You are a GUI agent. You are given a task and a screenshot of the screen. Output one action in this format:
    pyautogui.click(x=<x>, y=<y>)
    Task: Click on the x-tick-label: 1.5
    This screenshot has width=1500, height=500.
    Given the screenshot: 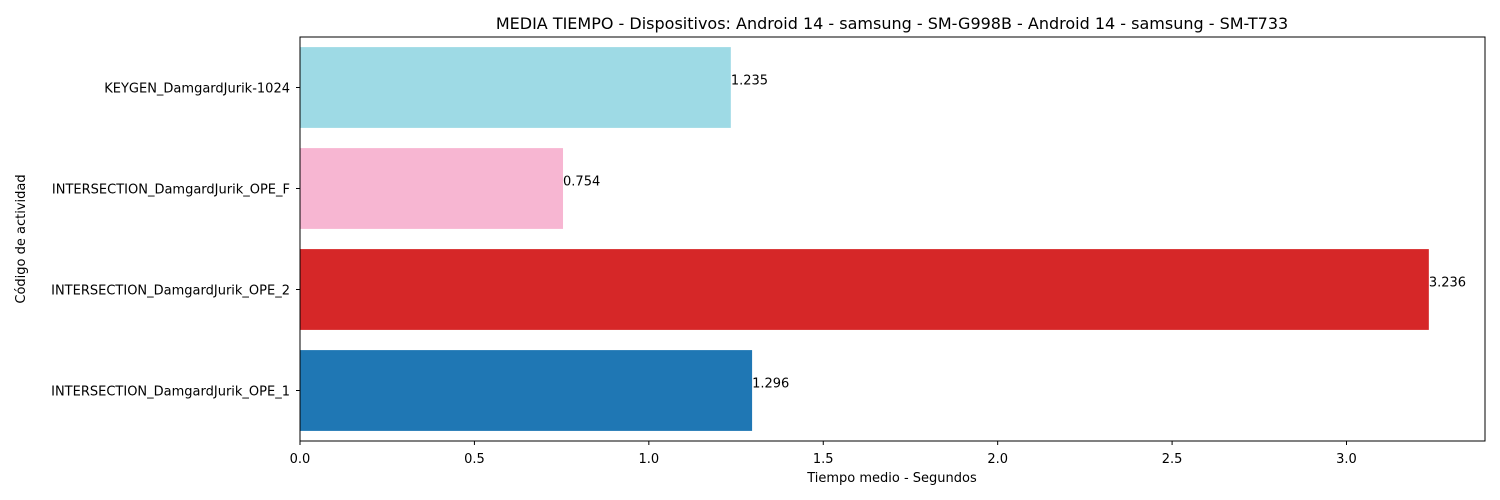 What is the action you would take?
    pyautogui.click(x=823, y=459)
    